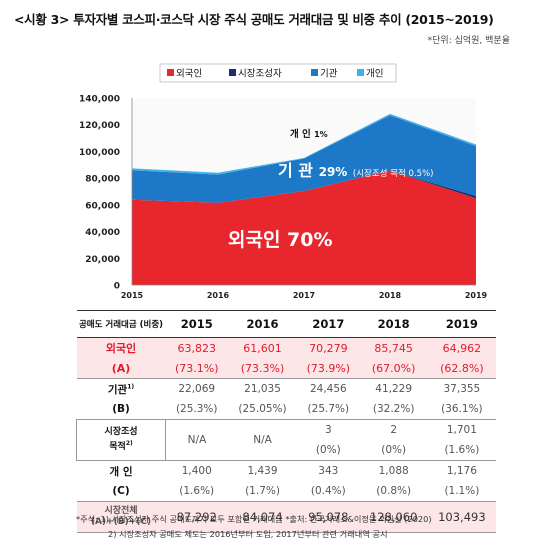  I want to click on table-header-row: 공매도 거래대금 (비중) 2015 2016 2017 2018 2019, so click(286, 324).